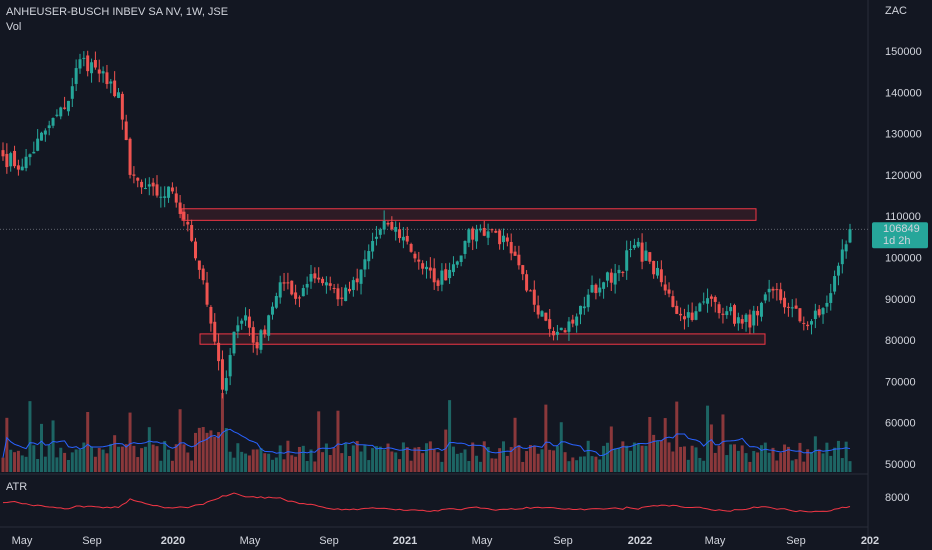 Image resolution: width=932 pixels, height=550 pixels. Describe the element at coordinates (329, 541) in the screenshot. I see `time-tick-label: Sep` at that location.